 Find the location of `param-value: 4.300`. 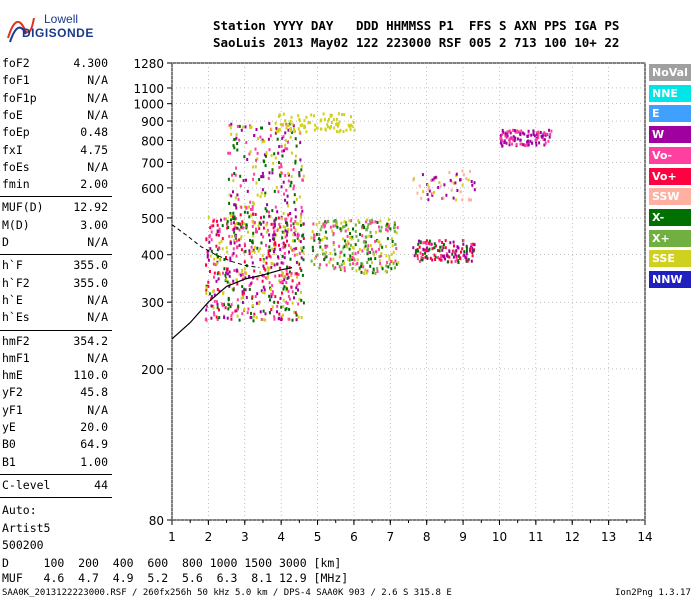

param-value: 4.300 is located at coordinates (90, 63).